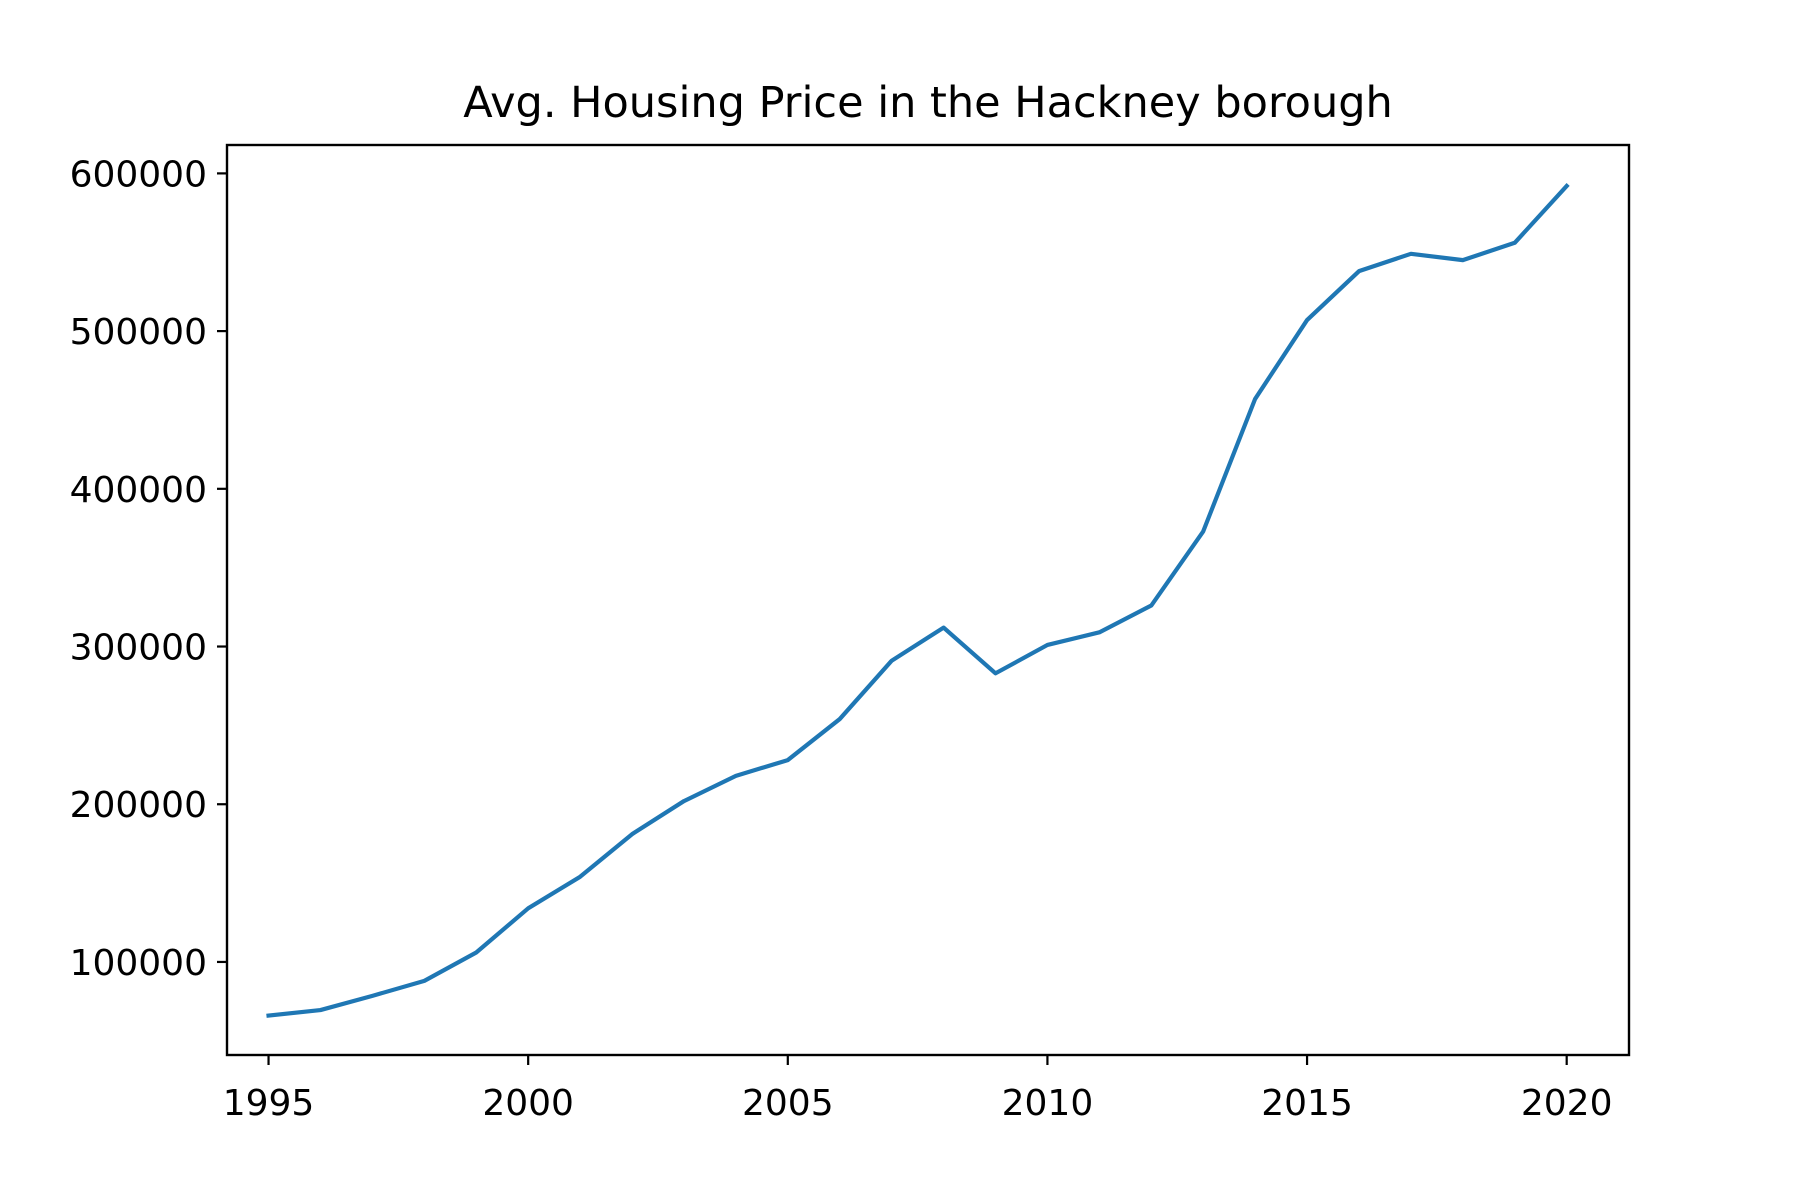 This screenshot has height=1200, width=1800. I want to click on y-tick-label-500000: 500000, so click(138, 332).